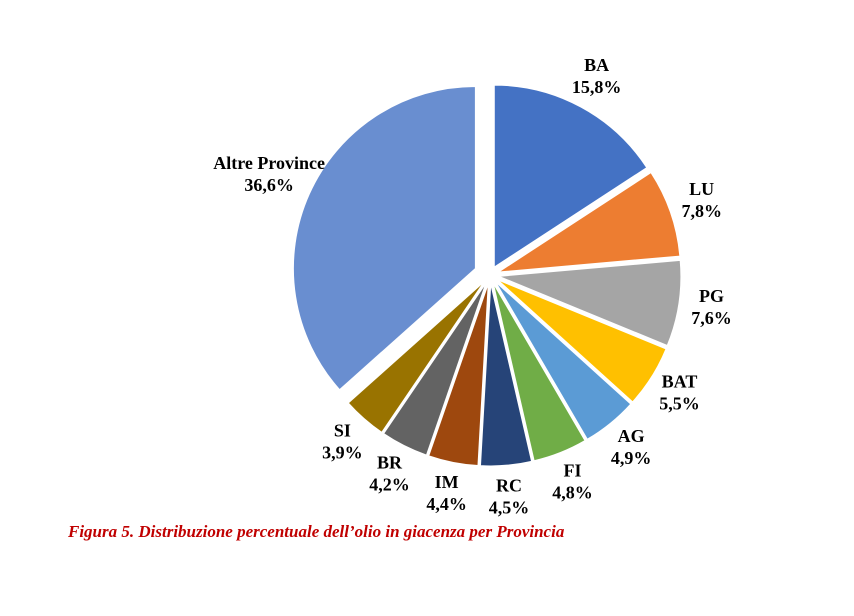 The width and height of the screenshot is (854, 616). I want to click on slice-label: BAT, so click(680, 382).